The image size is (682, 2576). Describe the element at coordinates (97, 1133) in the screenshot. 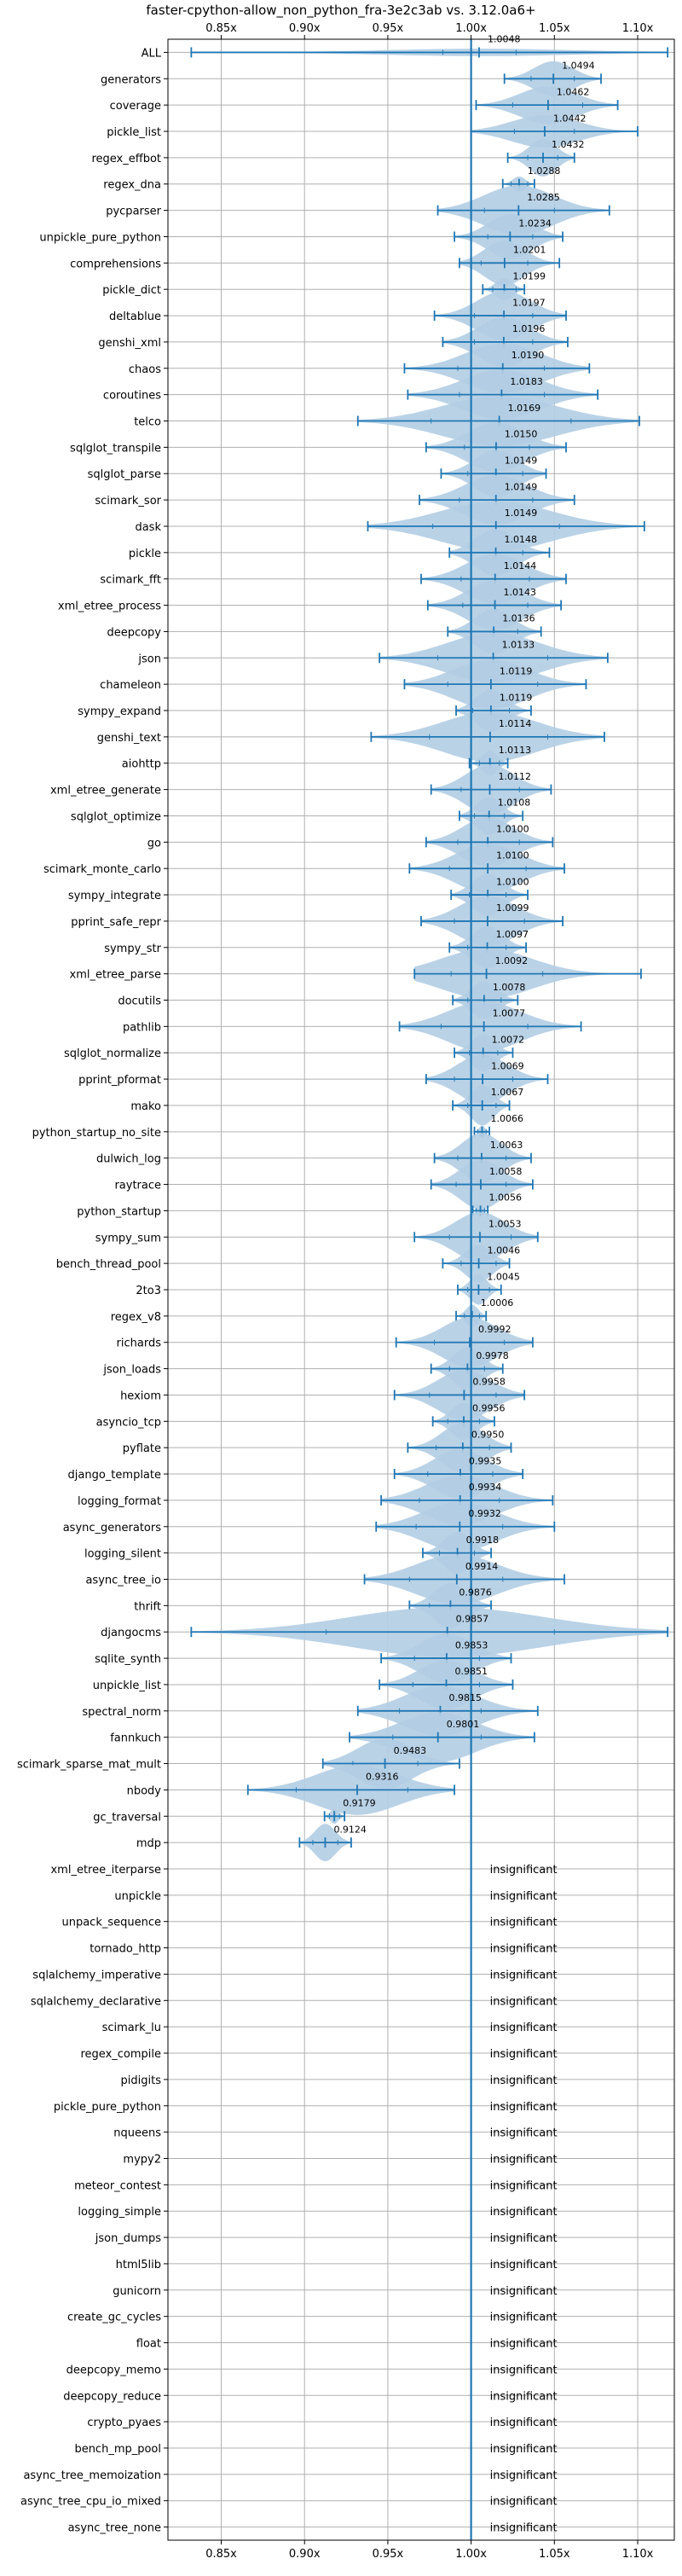

I see `benchmark-label: python_startup_no_site` at that location.